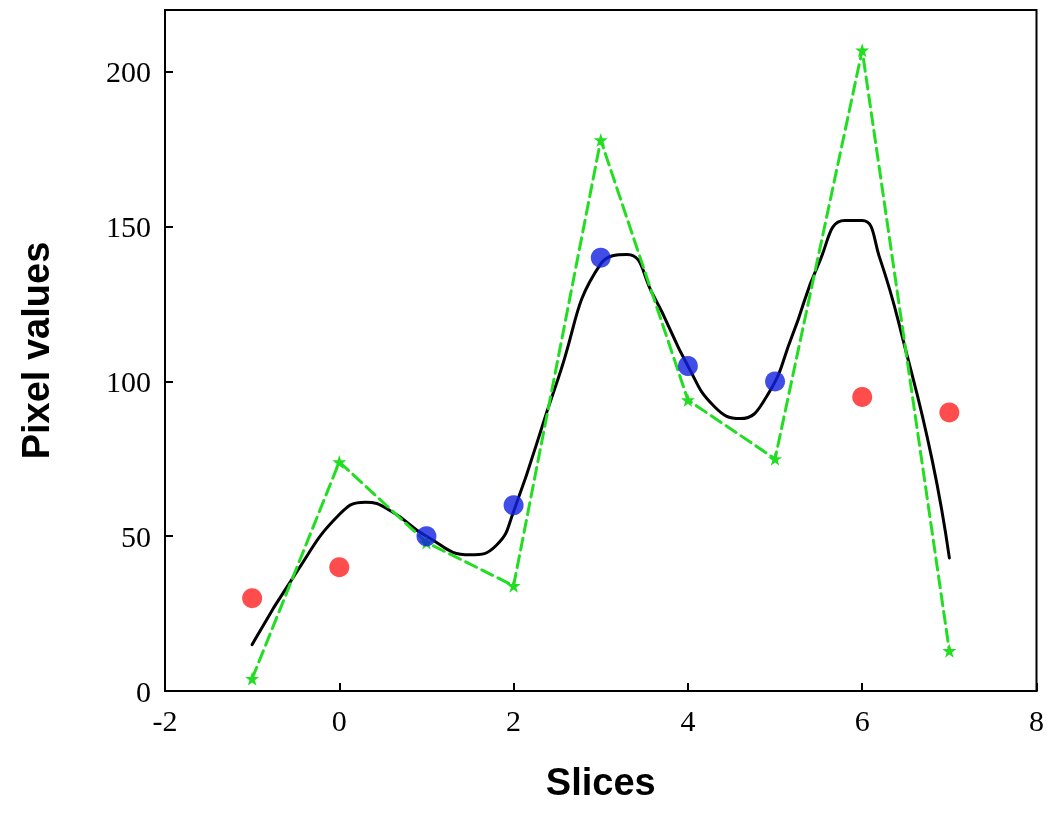  I want to click on x-axis-title: Slices, so click(600, 782).